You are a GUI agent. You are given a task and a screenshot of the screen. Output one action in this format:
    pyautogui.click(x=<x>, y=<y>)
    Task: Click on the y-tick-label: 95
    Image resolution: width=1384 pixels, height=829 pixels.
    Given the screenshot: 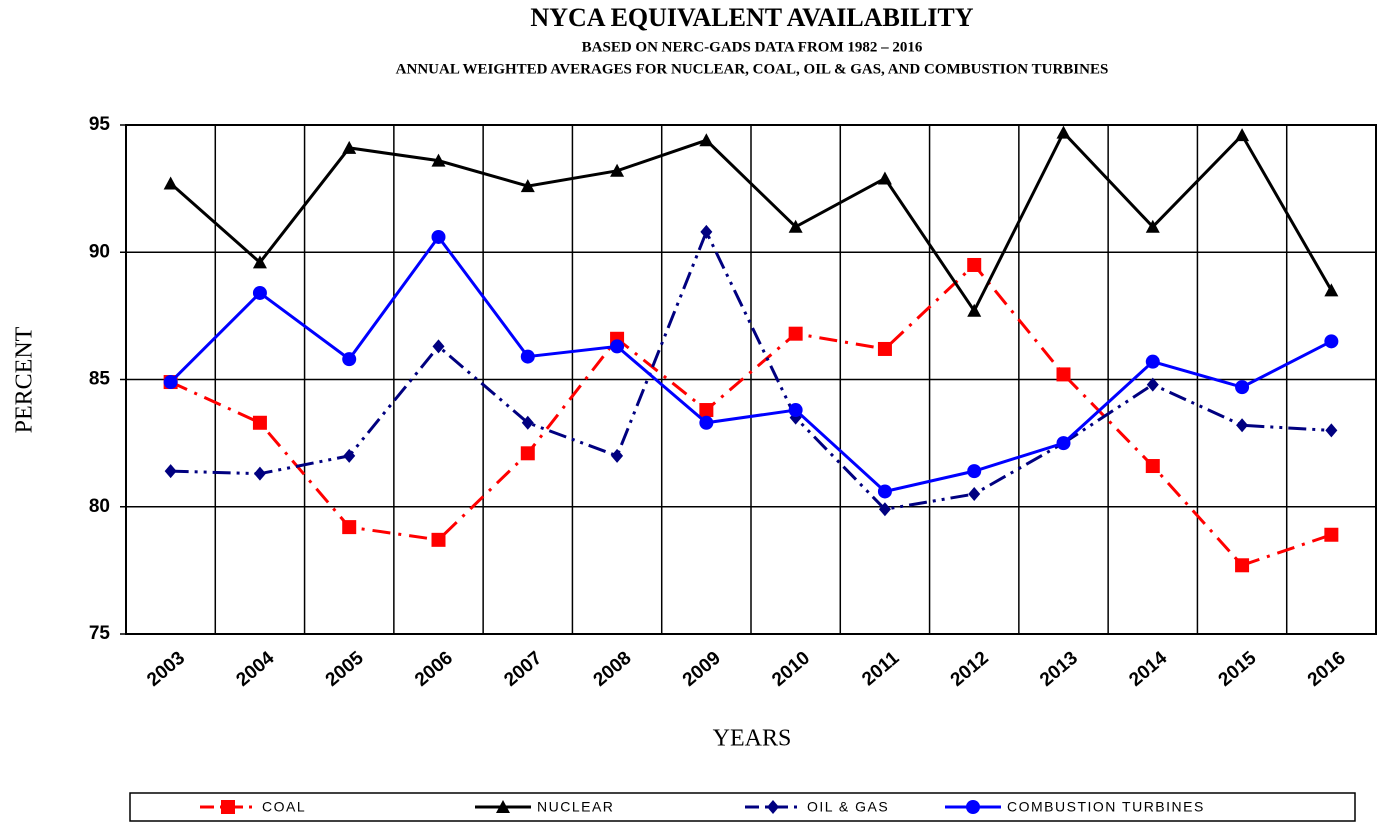 What is the action you would take?
    pyautogui.click(x=100, y=124)
    